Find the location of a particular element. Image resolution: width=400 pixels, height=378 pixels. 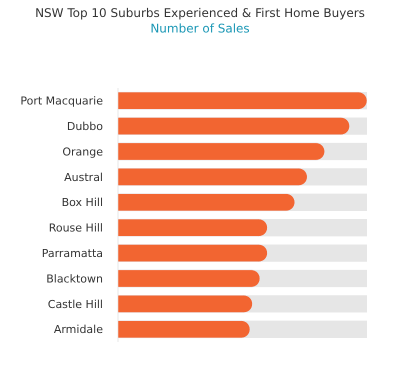

chart-title: NSW Top 10 Suburbs Experienced & First Home Buyers is located at coordinates (200, 13).